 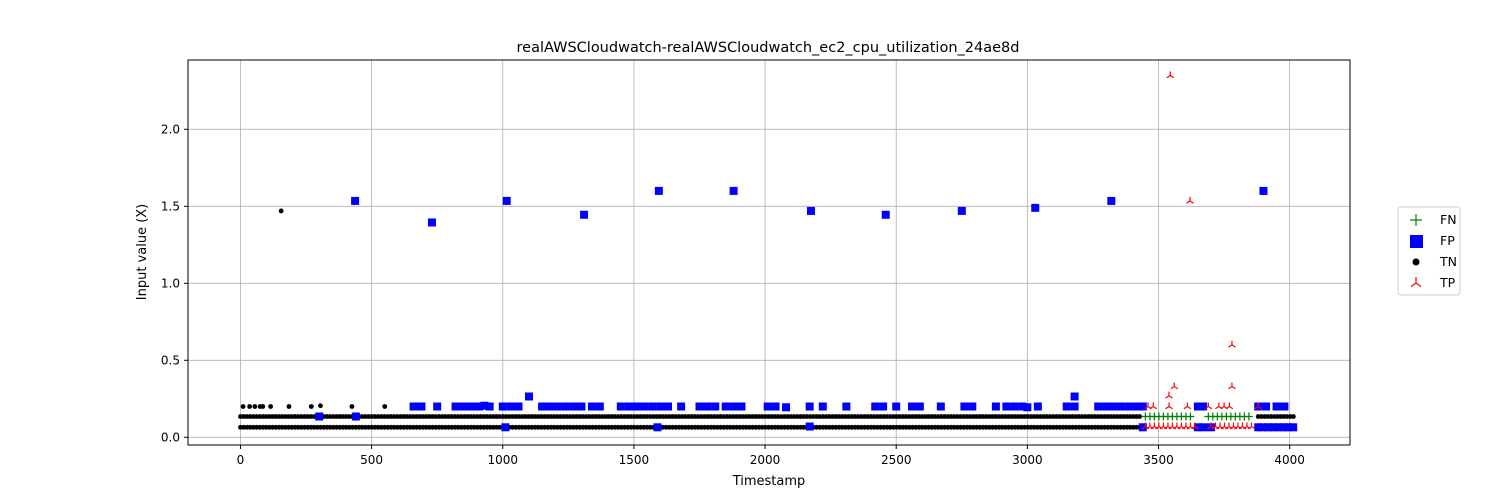 I want to click on point-FN, so click(x=1190, y=416).